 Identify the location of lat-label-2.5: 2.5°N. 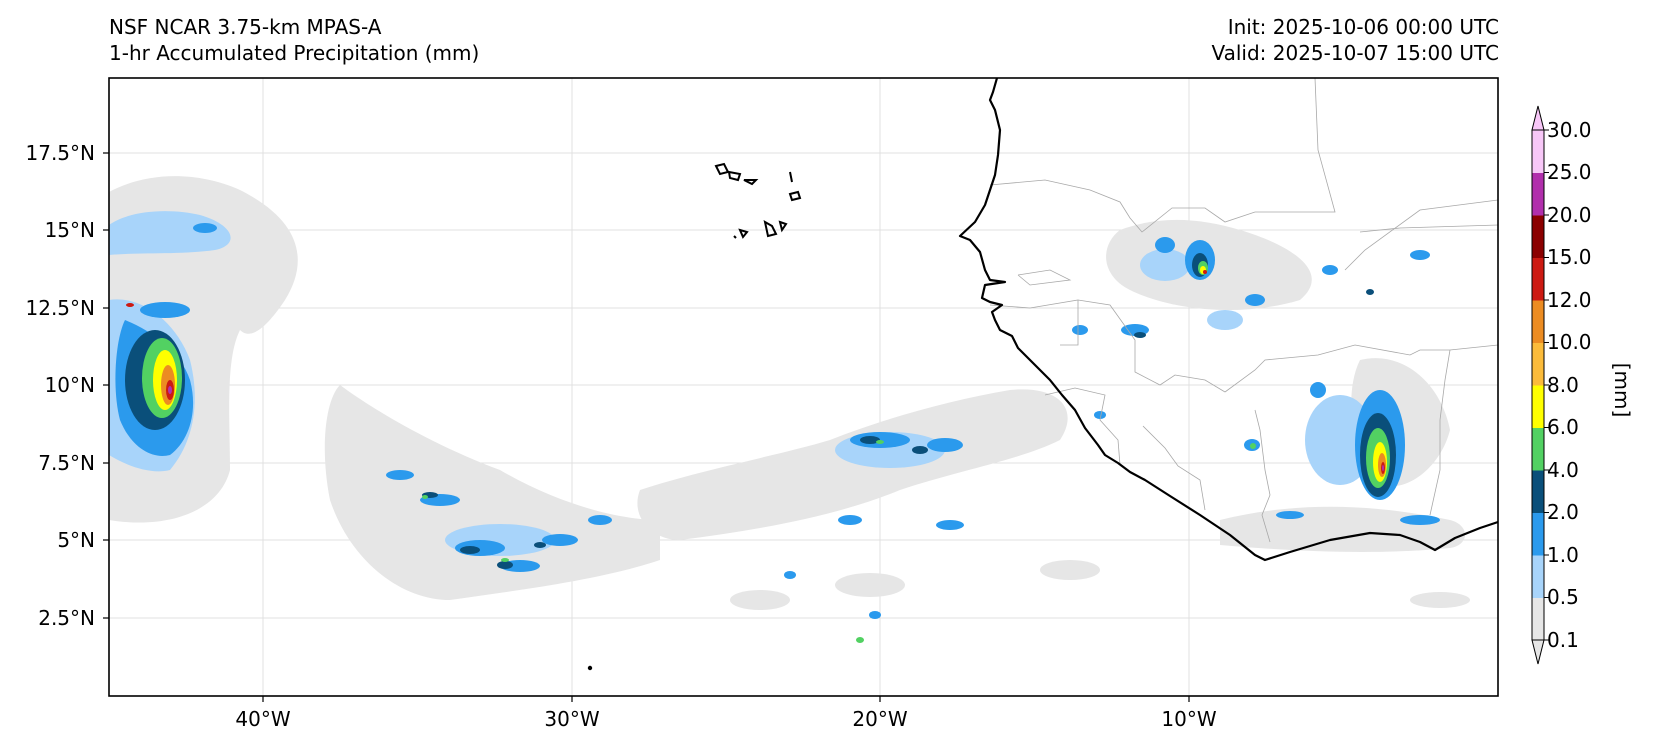
(66, 618).